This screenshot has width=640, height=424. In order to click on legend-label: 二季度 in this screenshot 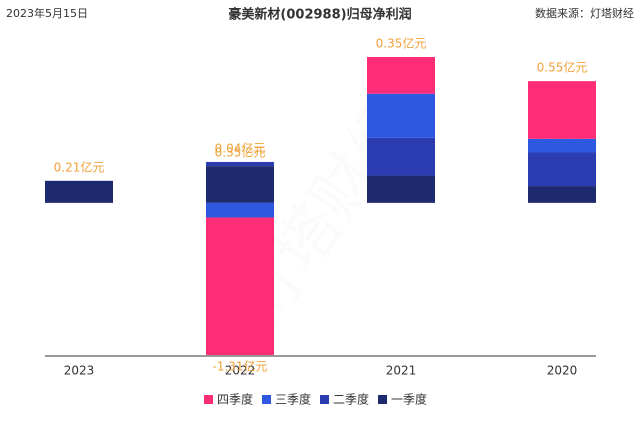, I will do `click(351, 399)`.